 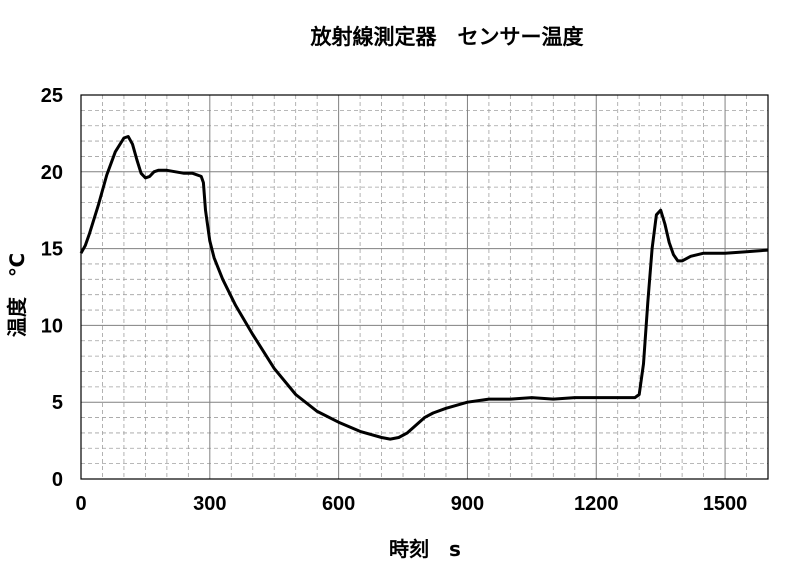 What do you see at coordinates (596, 504) in the screenshot?
I see `x-tick-label: 1200` at bounding box center [596, 504].